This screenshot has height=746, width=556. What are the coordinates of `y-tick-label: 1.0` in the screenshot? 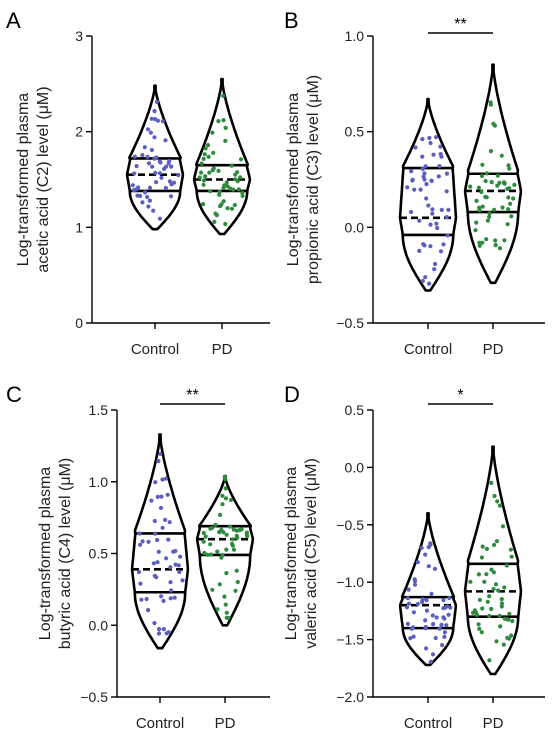 It's located at (355, 36).